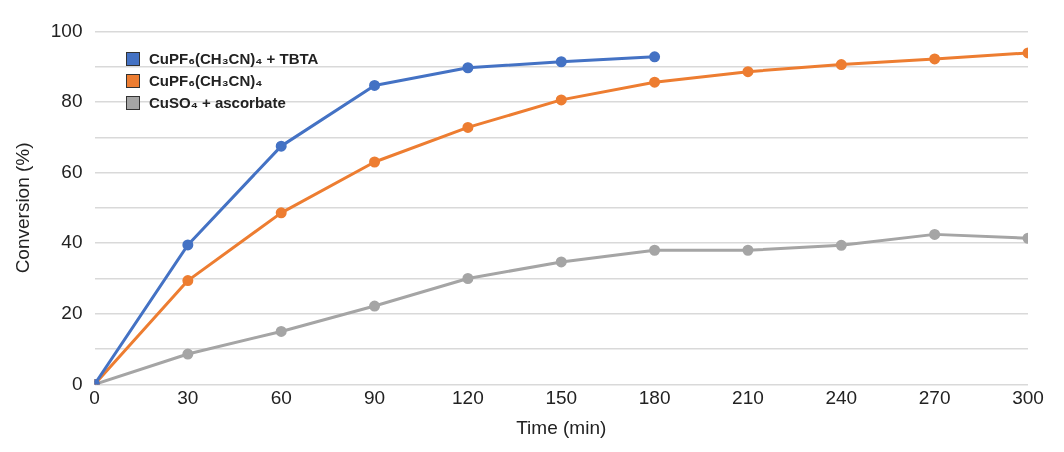  Describe the element at coordinates (66, 30) in the screenshot. I see `y-tick-label: 100` at that location.